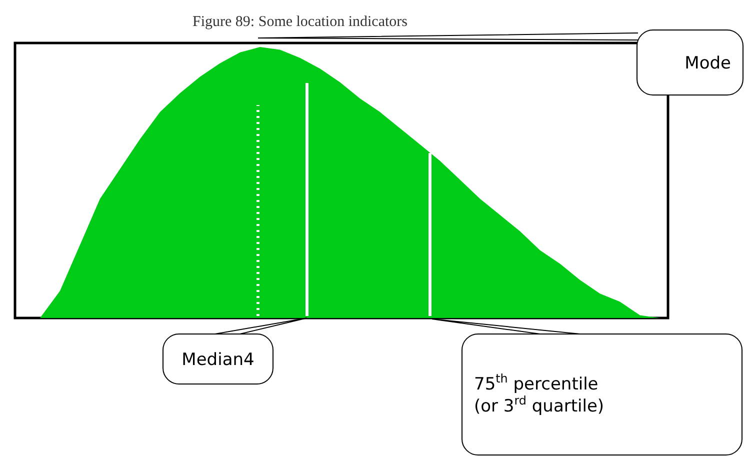 This screenshot has width=746, height=460. What do you see at coordinates (218, 359) in the screenshot?
I see `speech-bubble: Median4` at bounding box center [218, 359].